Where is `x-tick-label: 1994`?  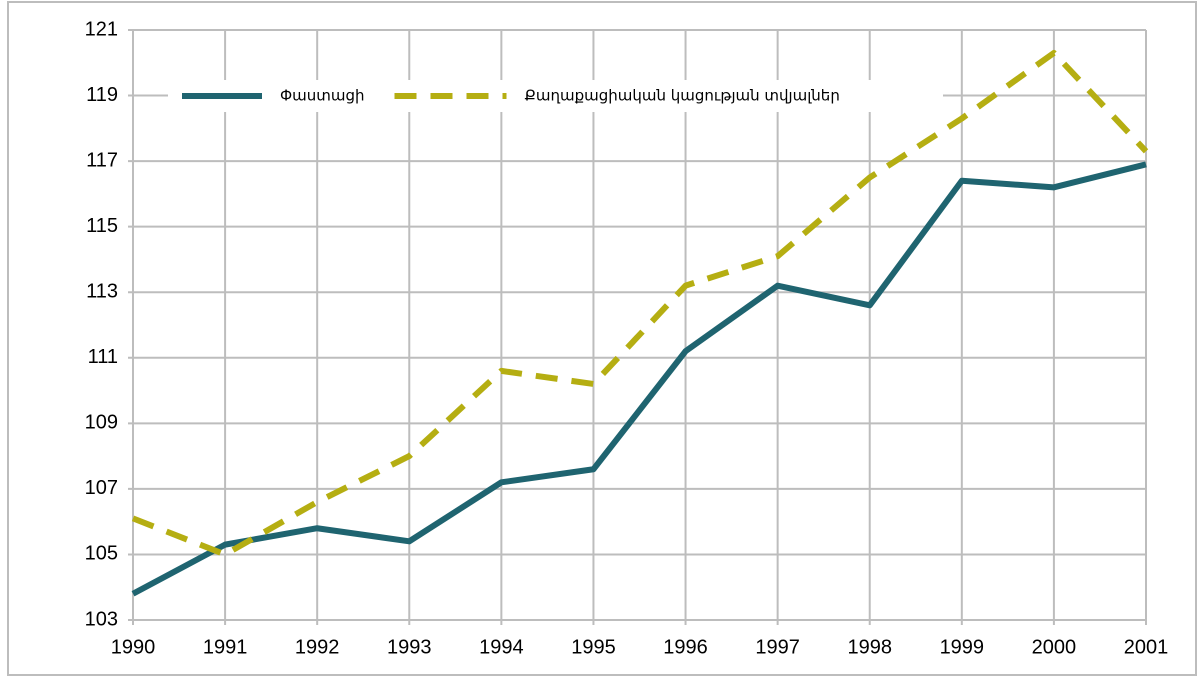 x-tick-label: 1994 is located at coordinates (501, 647).